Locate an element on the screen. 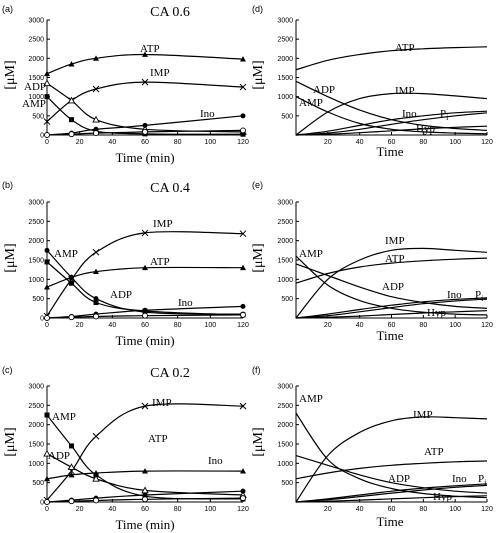  series-line-p is located at coordinates (391, 493).